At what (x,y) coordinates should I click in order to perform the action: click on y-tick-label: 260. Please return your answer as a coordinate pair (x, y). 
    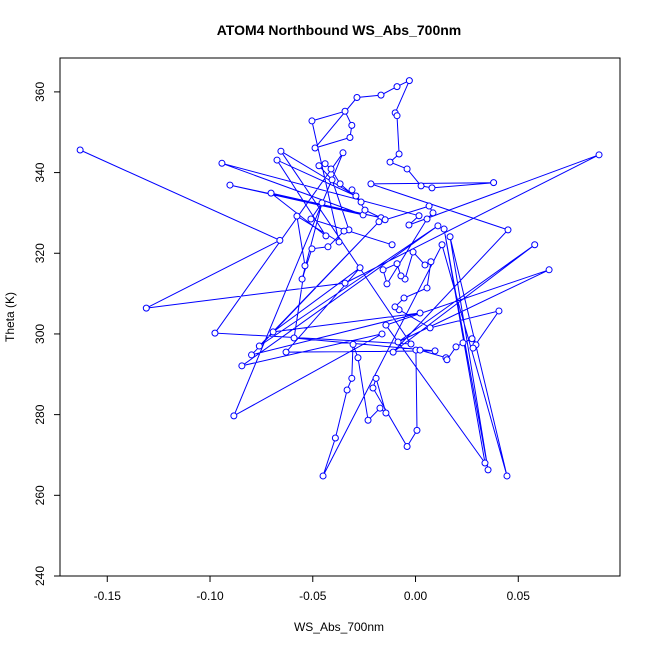
    Looking at the image, I should click on (40, 495).